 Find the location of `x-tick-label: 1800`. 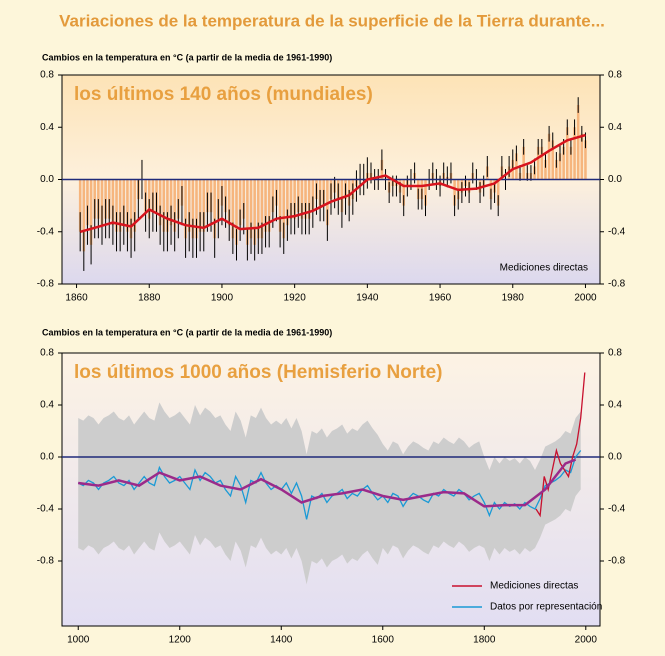

x-tick-label: 1800 is located at coordinates (484, 640).